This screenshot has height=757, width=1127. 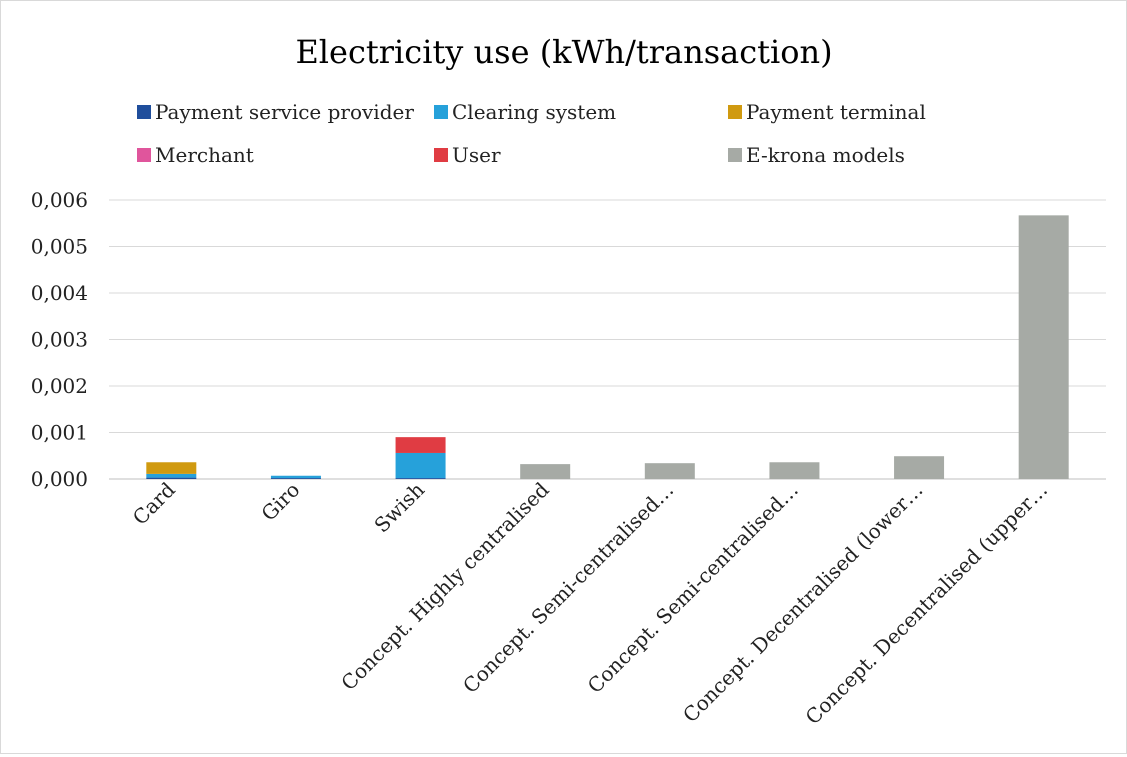 I want to click on y-tick-label: 0,003, so click(x=59, y=340).